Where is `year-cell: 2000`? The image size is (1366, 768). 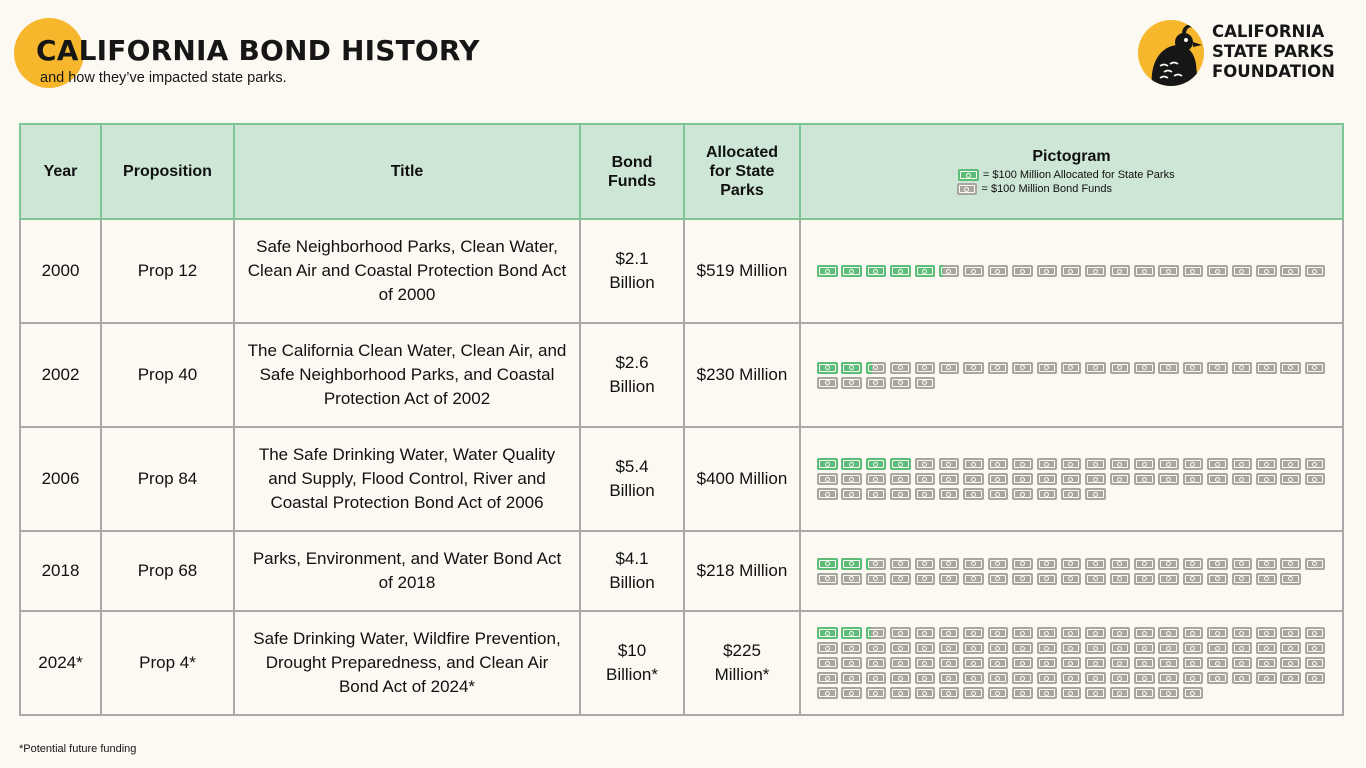 year-cell: 2000 is located at coordinates (60, 271).